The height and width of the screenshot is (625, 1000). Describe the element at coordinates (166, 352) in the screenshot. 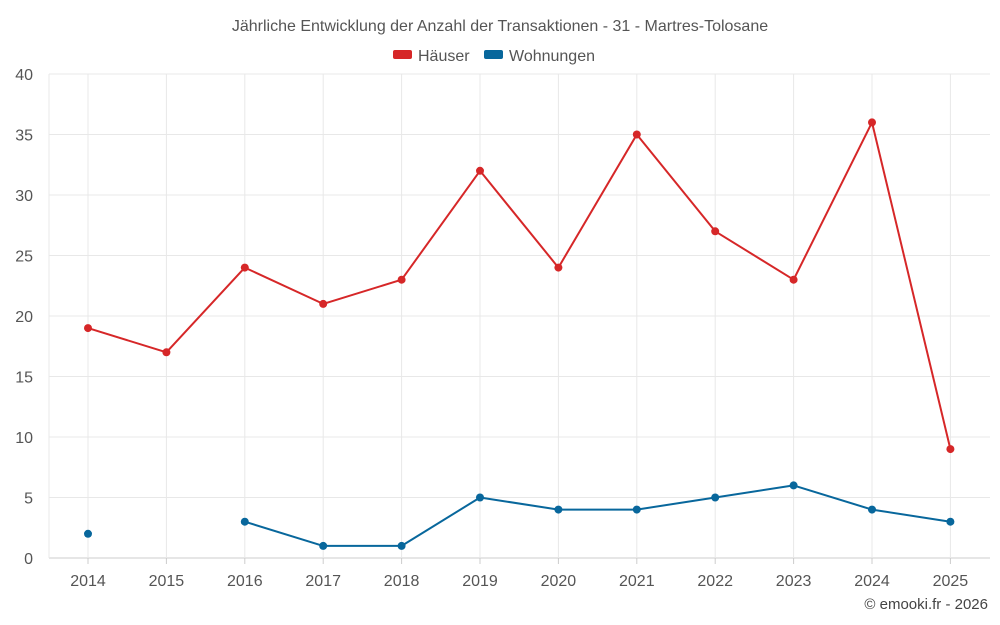

I see `data-point-haeuser-2015` at that location.